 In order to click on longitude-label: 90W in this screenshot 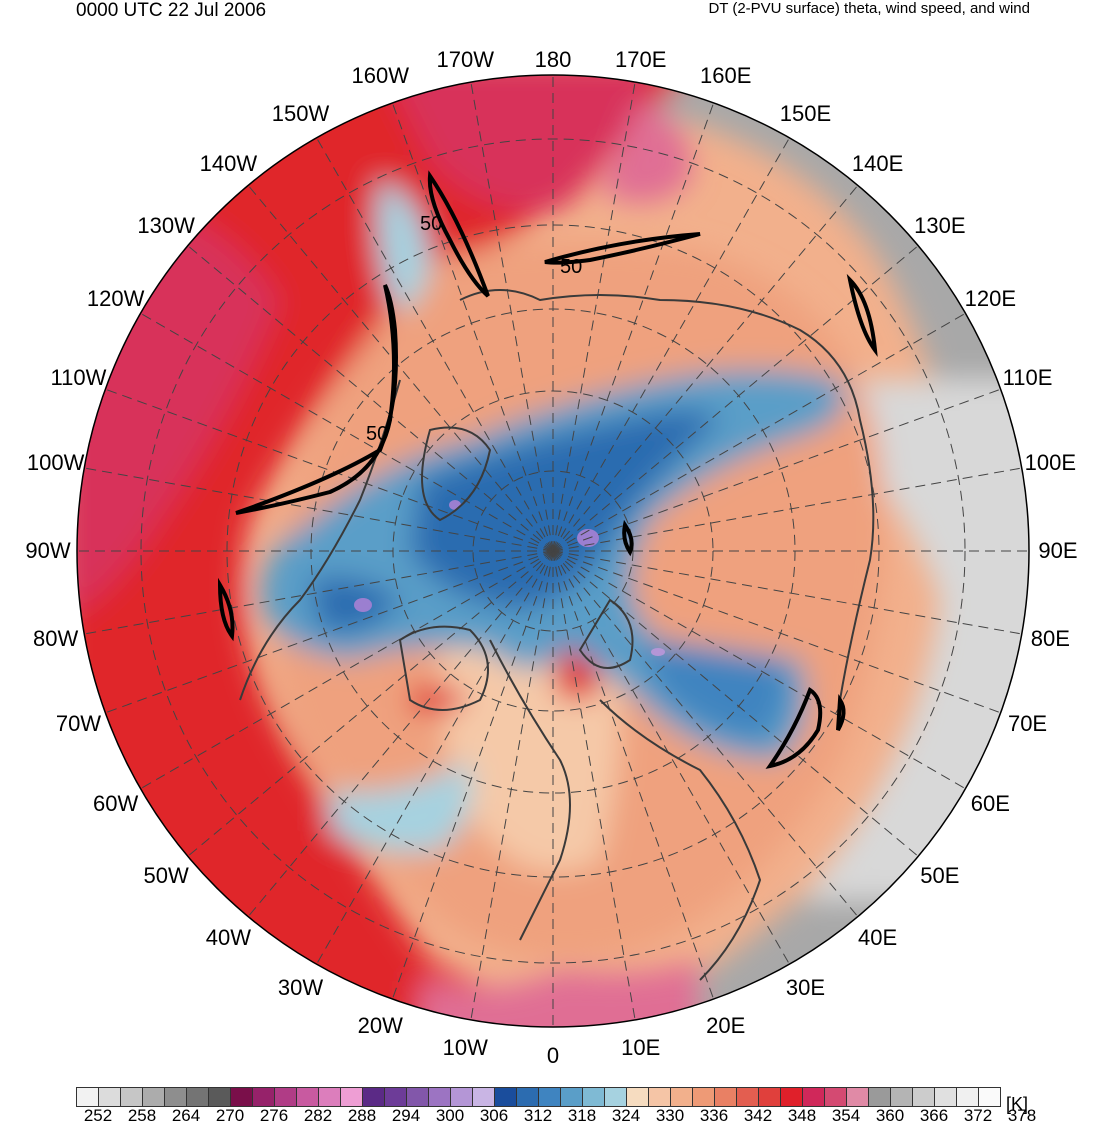, I will do `click(48, 550)`.